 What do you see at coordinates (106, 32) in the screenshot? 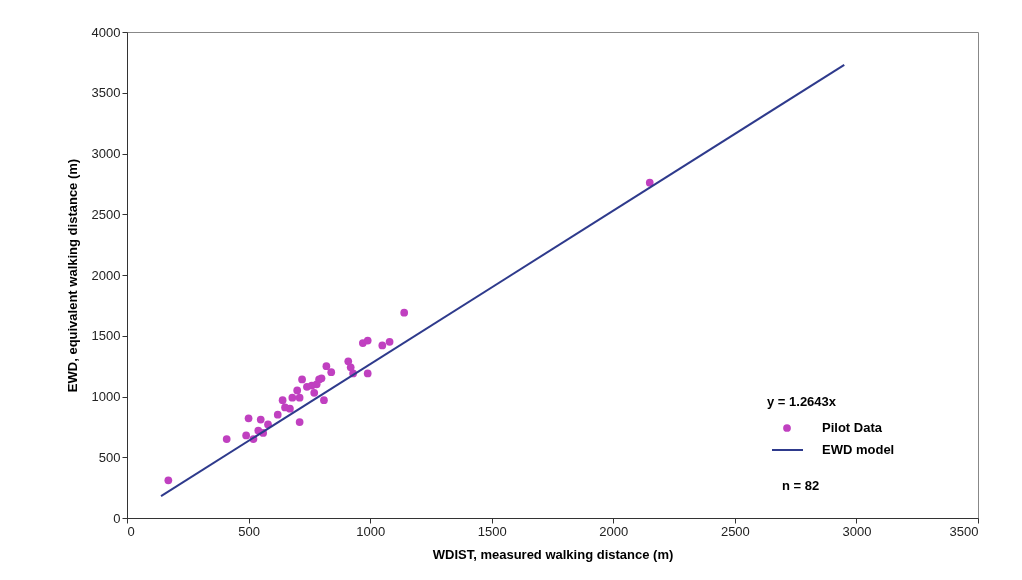
I see `y-tick-label: 4000` at bounding box center [106, 32].